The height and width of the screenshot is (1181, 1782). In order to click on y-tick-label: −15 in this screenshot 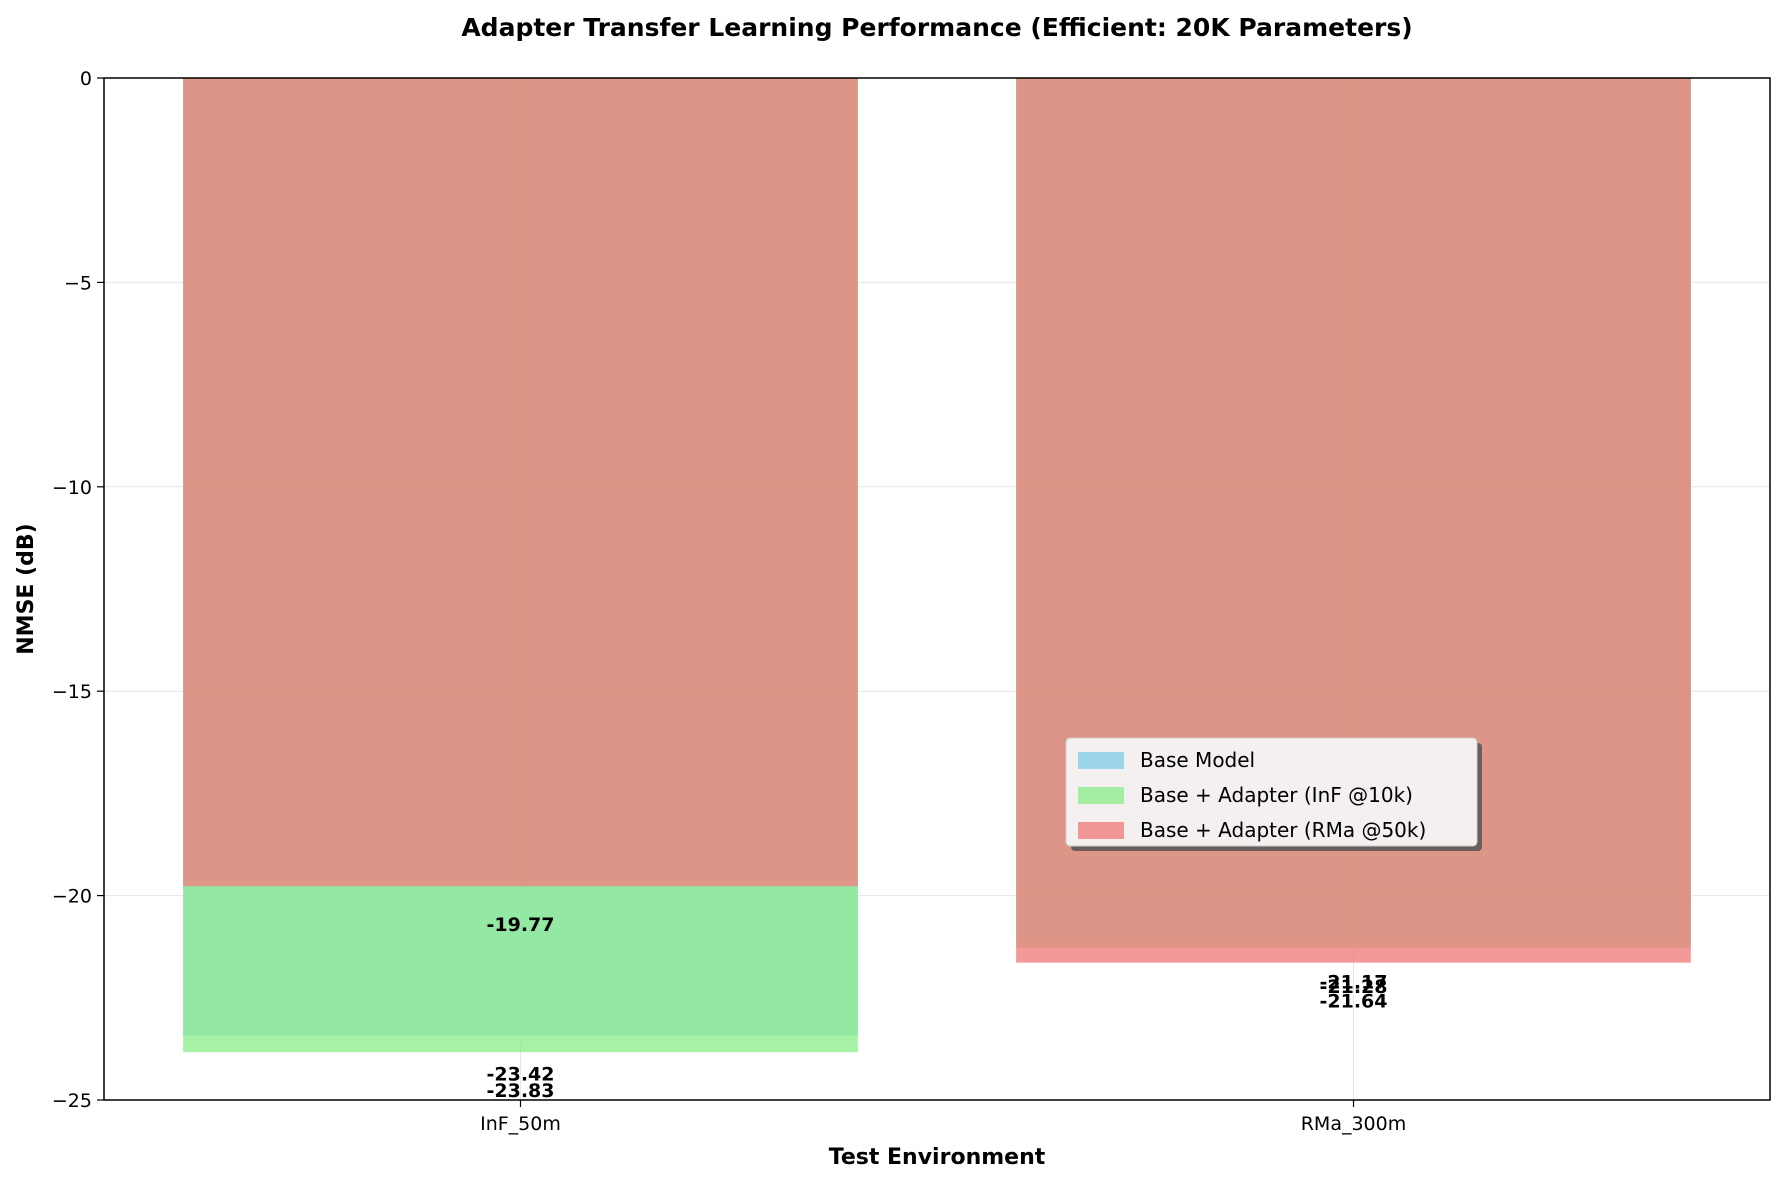, I will do `click(72, 692)`.